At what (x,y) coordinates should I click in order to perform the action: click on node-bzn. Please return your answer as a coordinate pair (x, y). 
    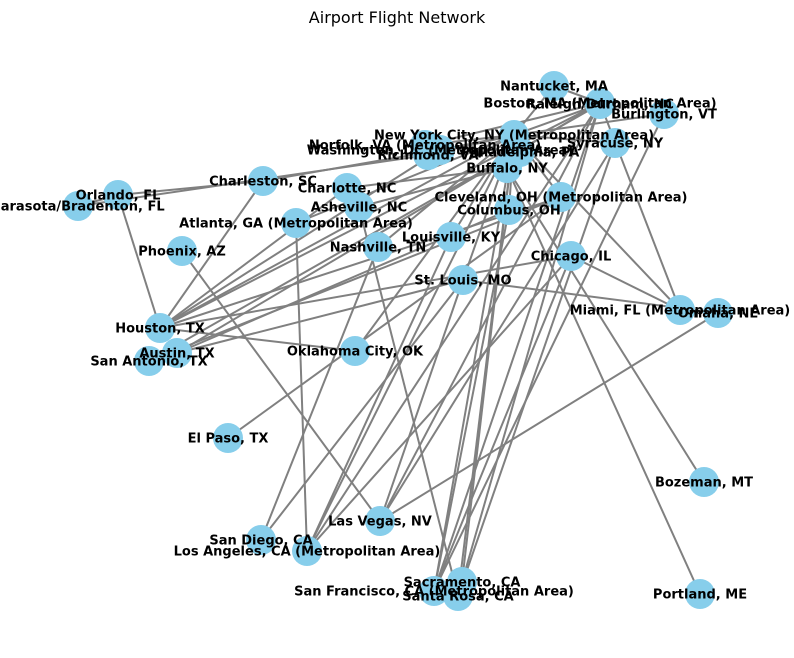
    Looking at the image, I should click on (704, 482).